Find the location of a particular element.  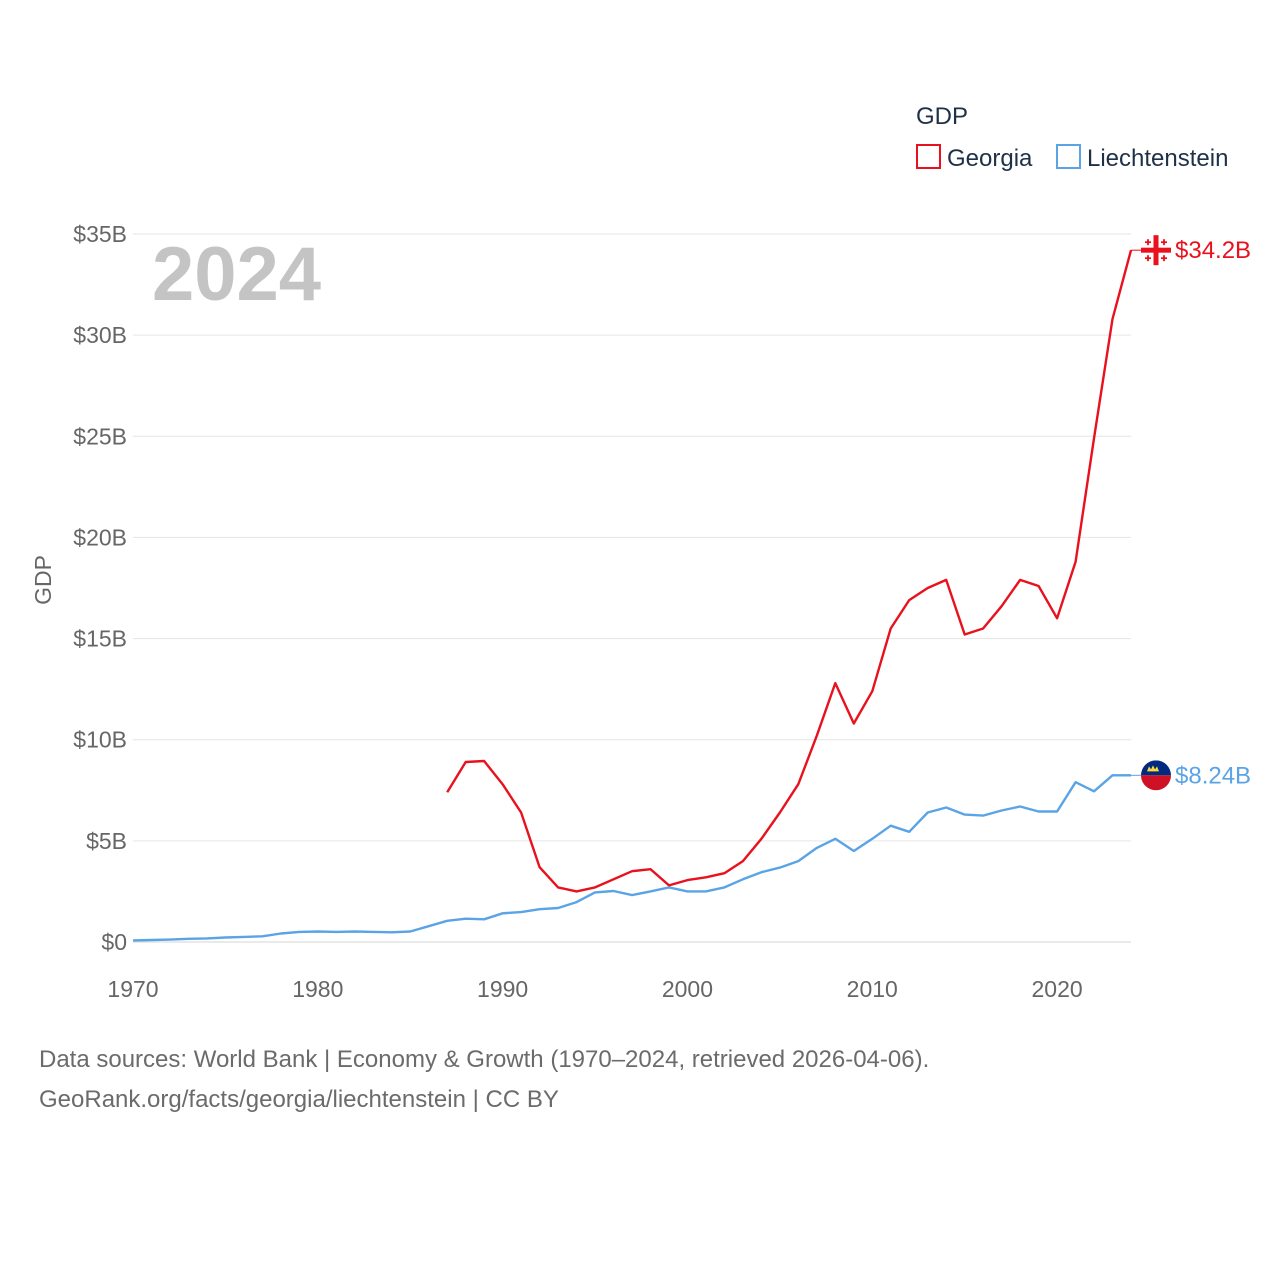

y-axis-ticks: $0 $5B $10B $15B $20B $25B $30B $35B is located at coordinates (100, 588).